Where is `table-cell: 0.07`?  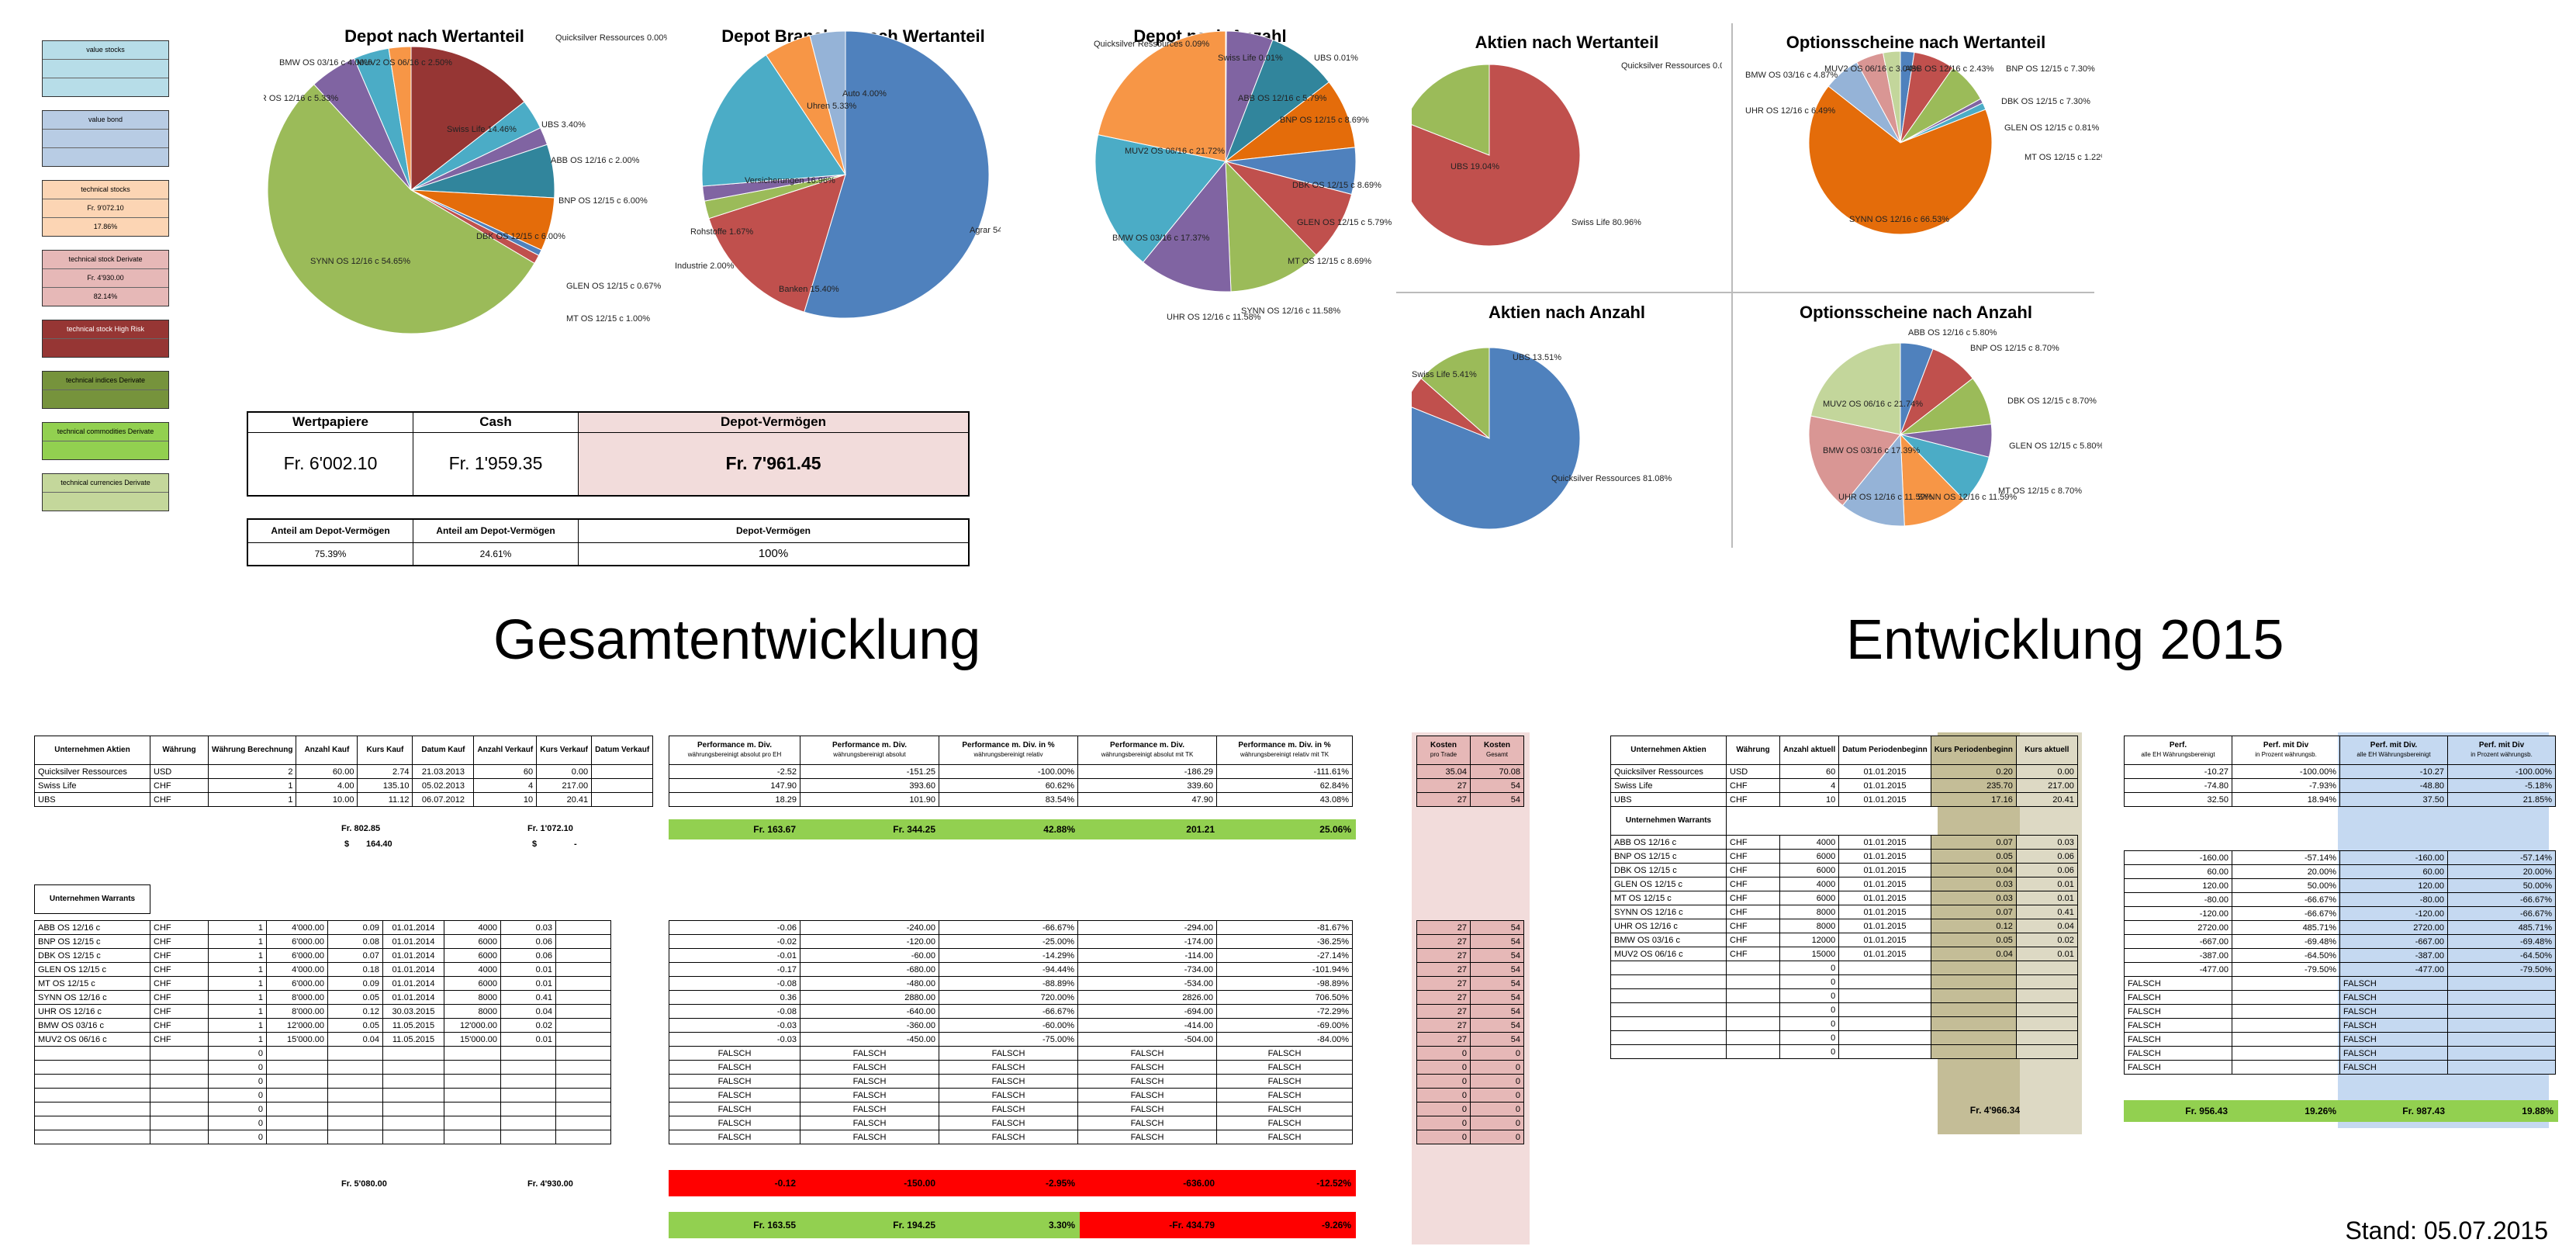
table-cell: 0.07 is located at coordinates (355, 955).